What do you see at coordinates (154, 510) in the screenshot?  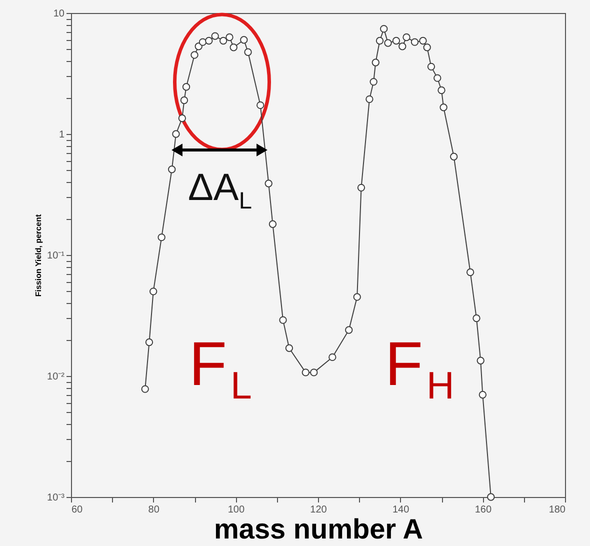 I see `x-tick-label: 80` at bounding box center [154, 510].